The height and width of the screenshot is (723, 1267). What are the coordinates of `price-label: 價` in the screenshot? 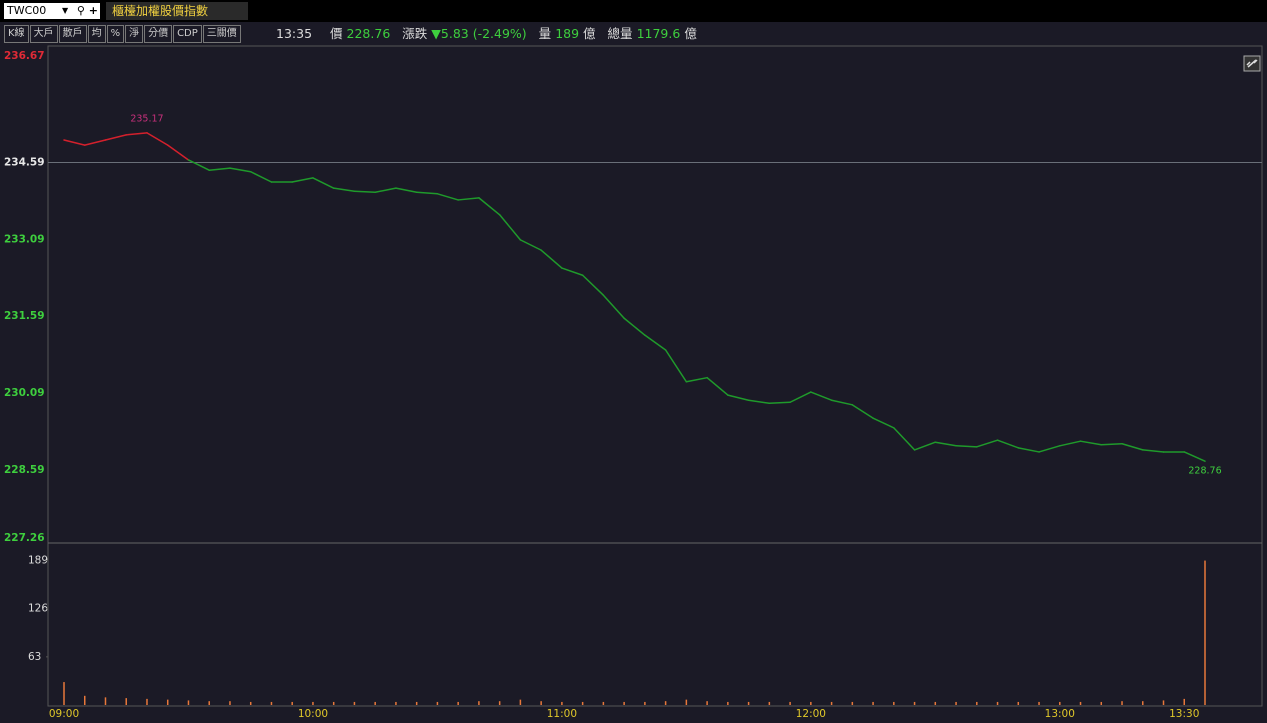 It's located at (336, 33).